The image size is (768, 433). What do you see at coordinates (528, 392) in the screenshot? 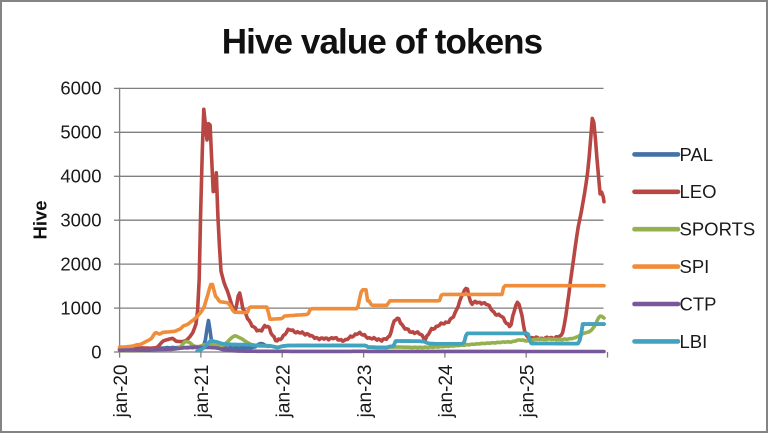
I see `svg-text: jan-25` at bounding box center [528, 392].